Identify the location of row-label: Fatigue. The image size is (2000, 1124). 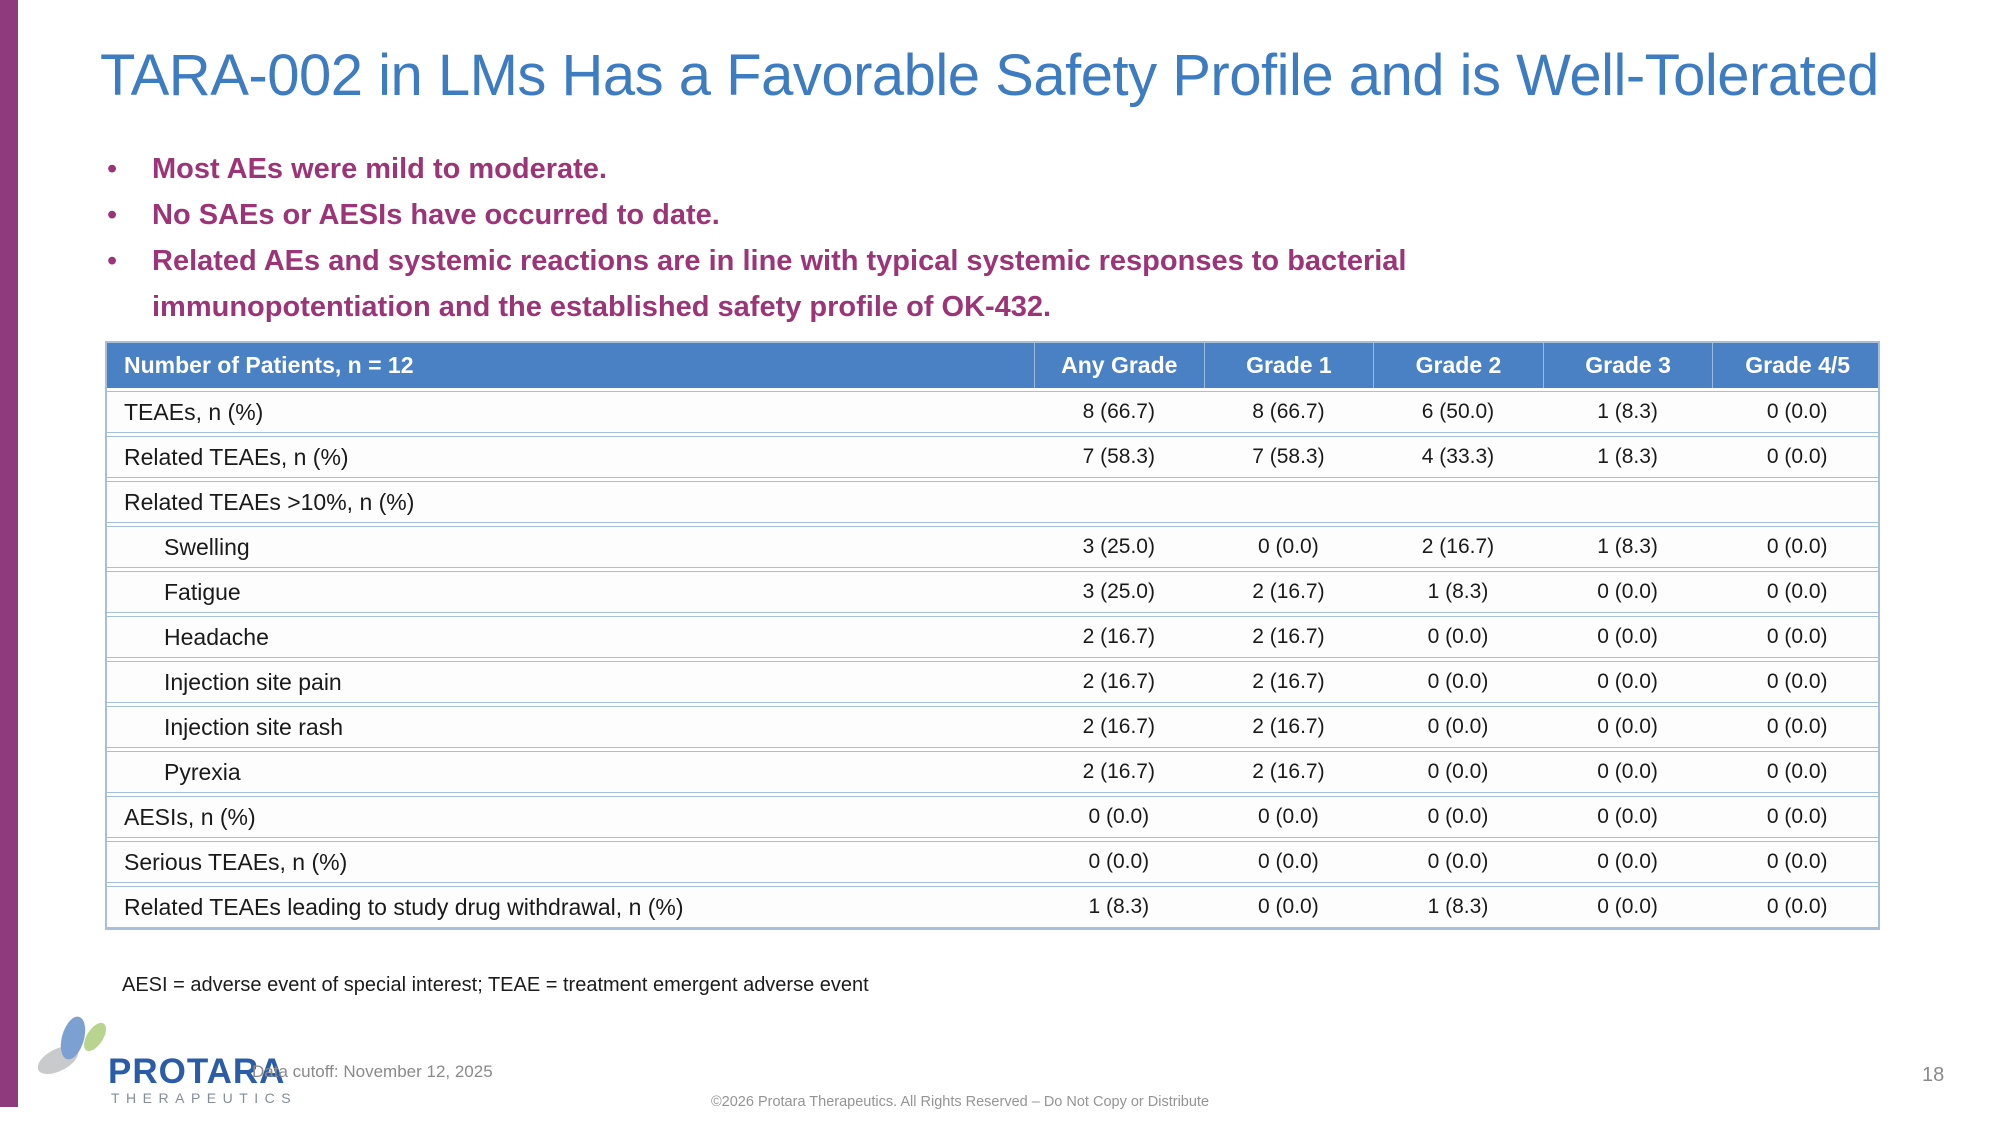
(570, 592).